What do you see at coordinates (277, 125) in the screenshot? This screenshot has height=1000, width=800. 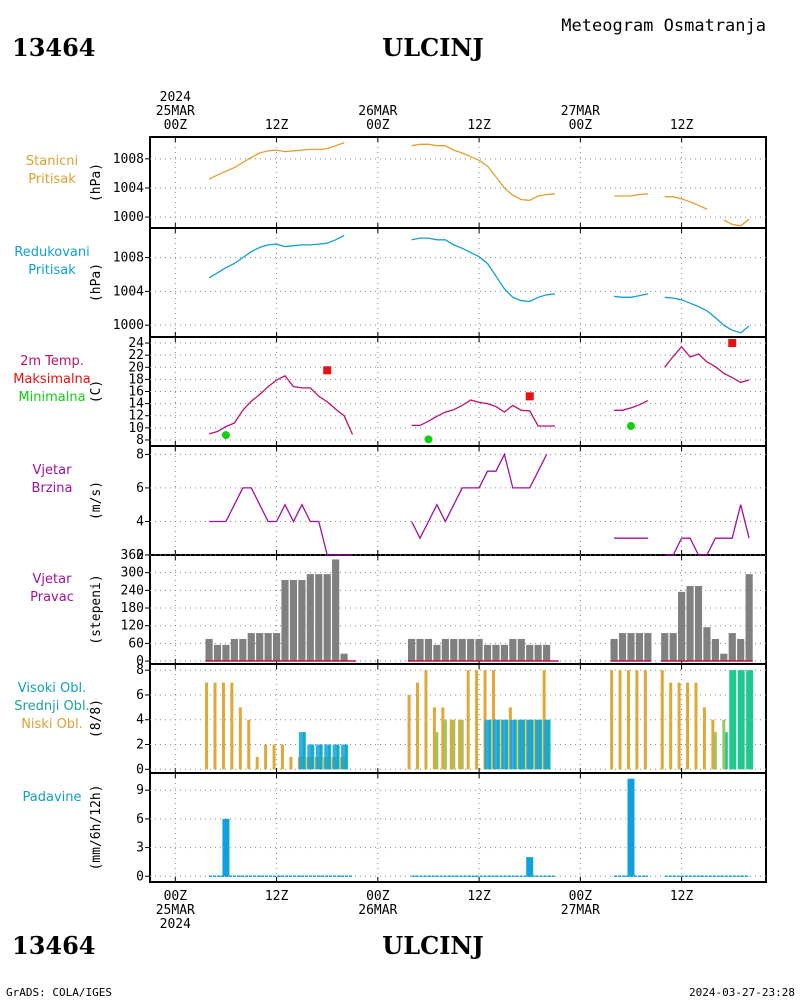 I see `time-label-top: 12Z` at bounding box center [277, 125].